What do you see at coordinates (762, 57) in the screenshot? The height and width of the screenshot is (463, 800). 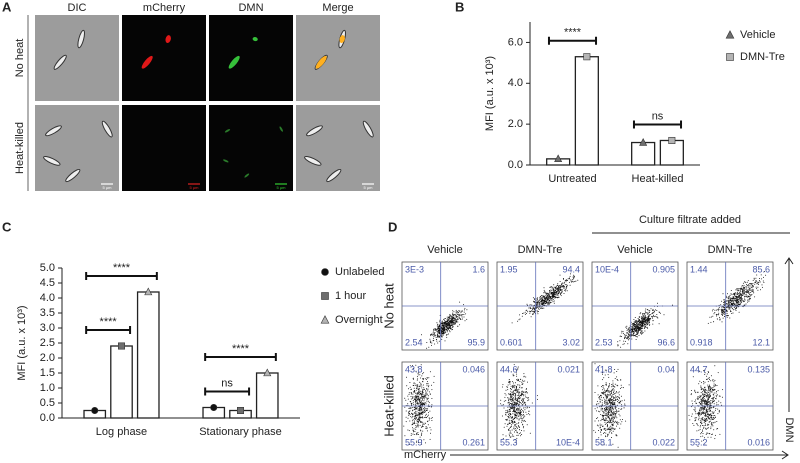 I see `legend-label: DMN-Tre` at bounding box center [762, 57].